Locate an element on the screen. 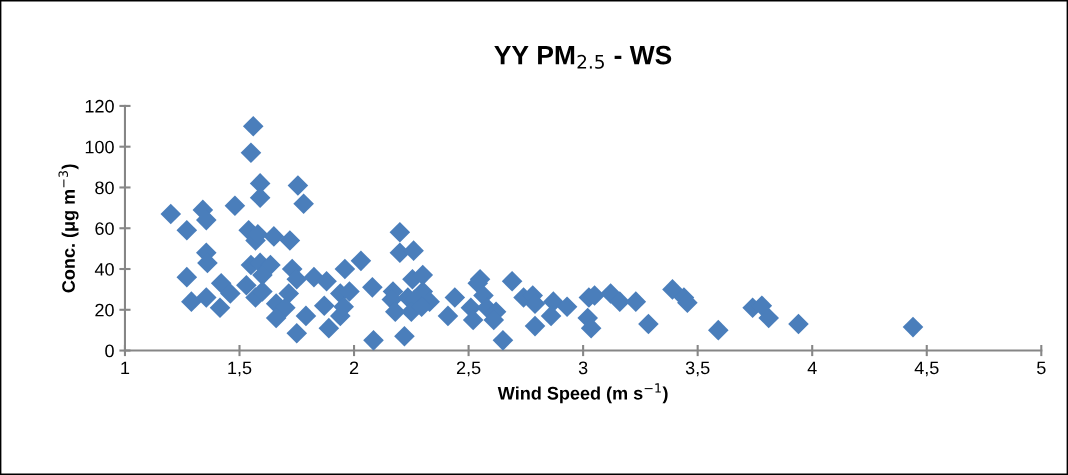 This screenshot has height=475, width=1068. x-tick-label: 2,5 is located at coordinates (468, 369).